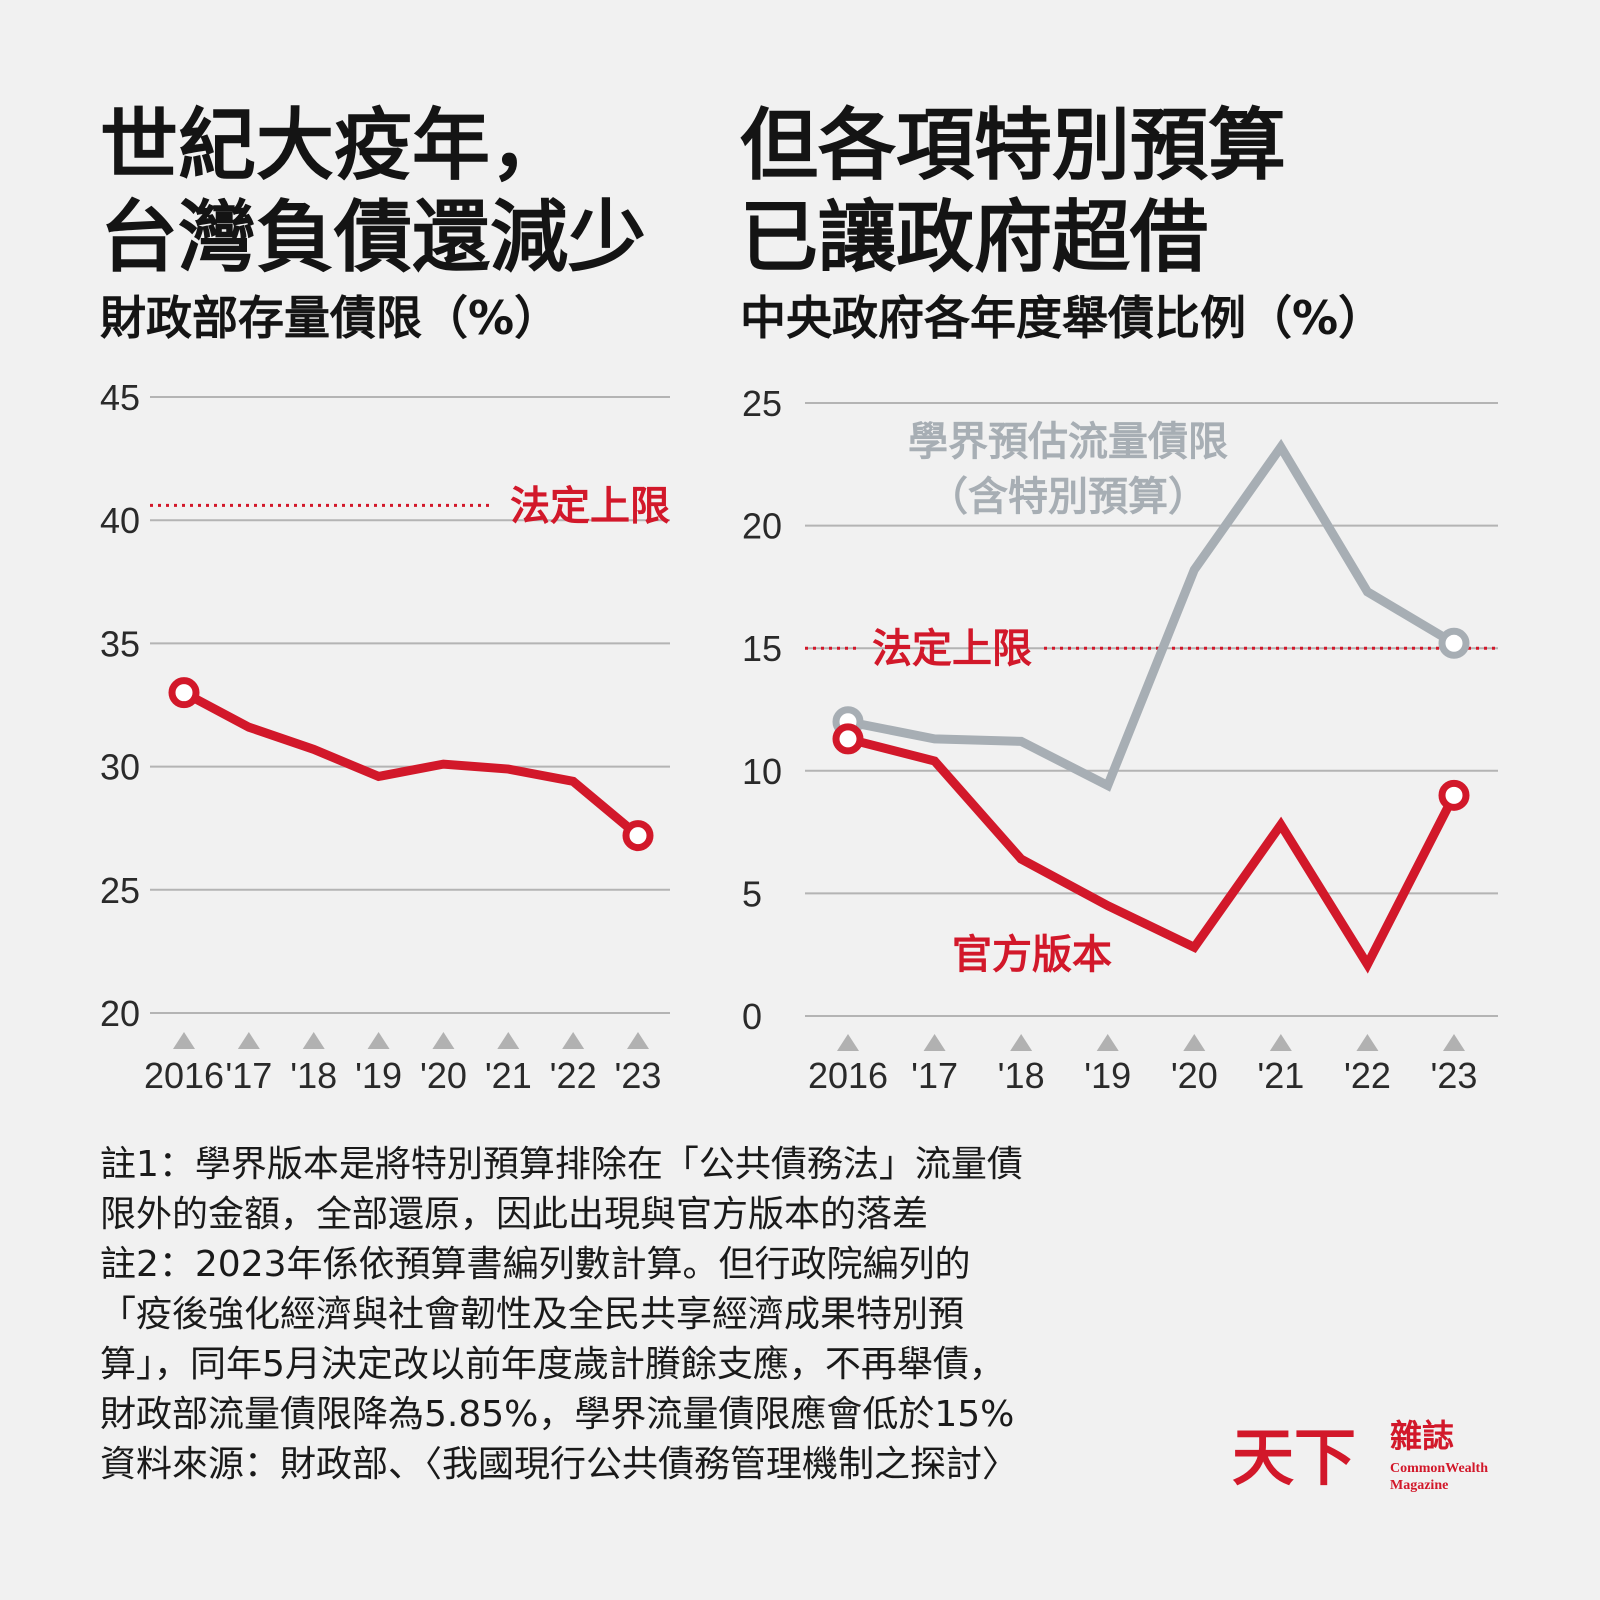 This screenshot has height=1600, width=1600. What do you see at coordinates (1419, 1485) in the screenshot?
I see `logo-en-line-2: Magazine` at bounding box center [1419, 1485].